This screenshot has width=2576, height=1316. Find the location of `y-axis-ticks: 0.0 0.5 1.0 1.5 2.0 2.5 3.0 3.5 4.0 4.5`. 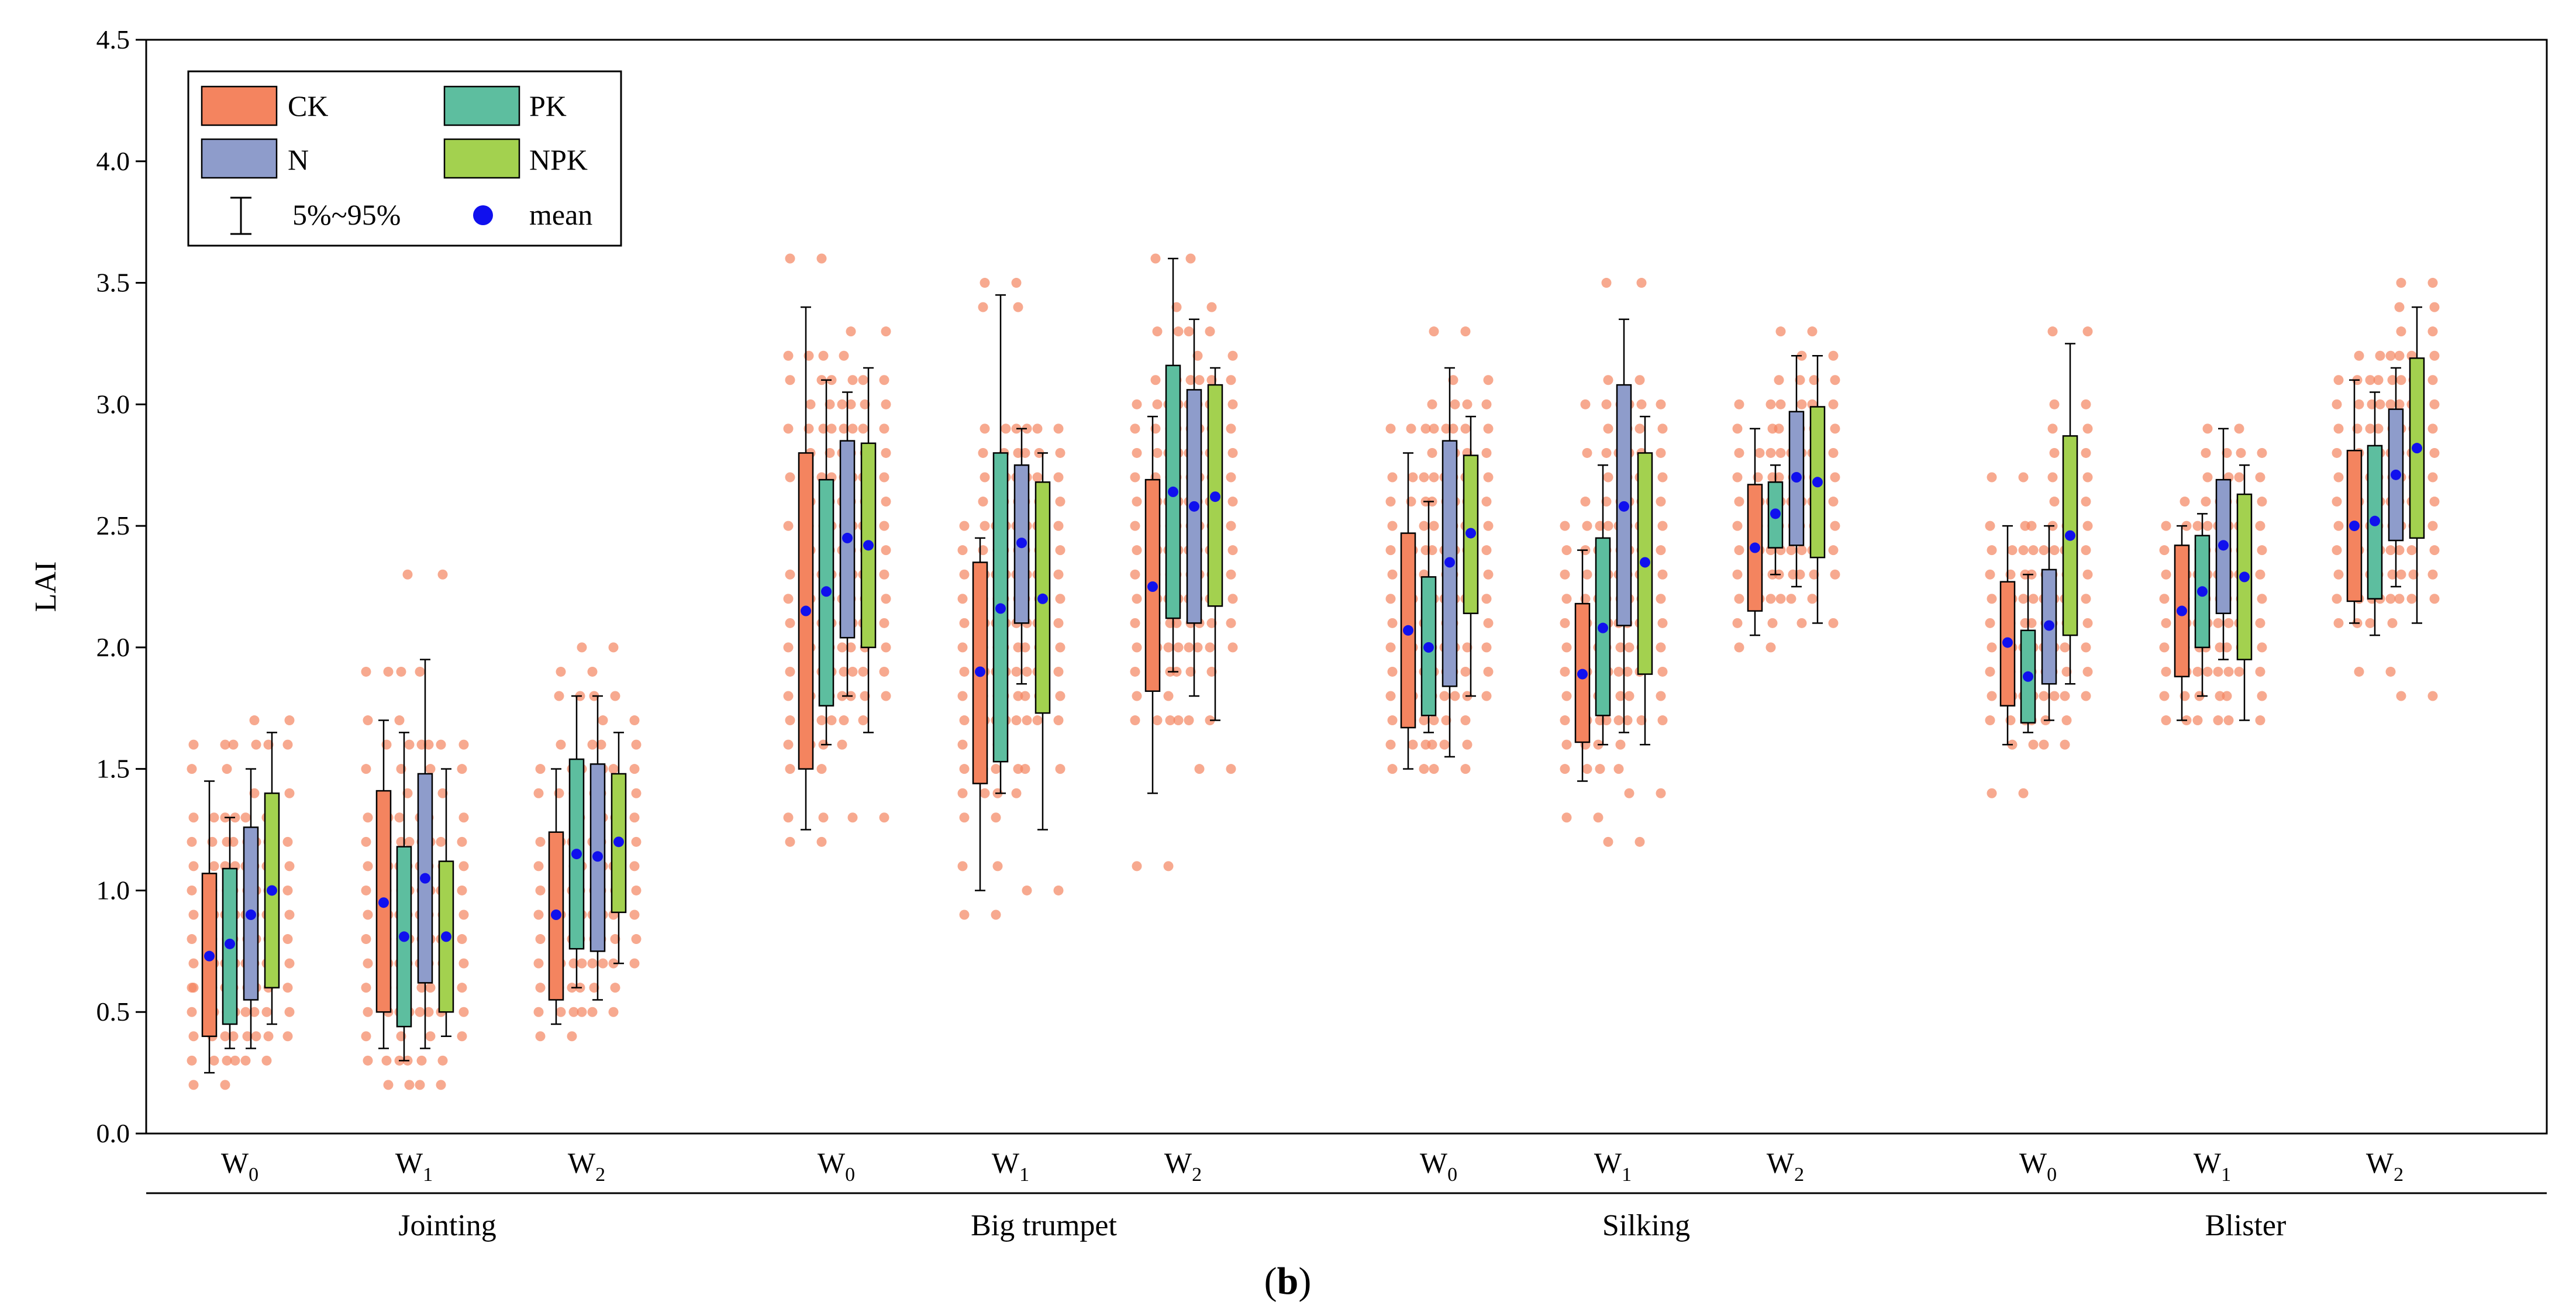

y-axis-ticks: 0.0 0.5 1.0 1.5 2.0 2.5 3.0 3.5 4.0 4.5 is located at coordinates (121, 586).